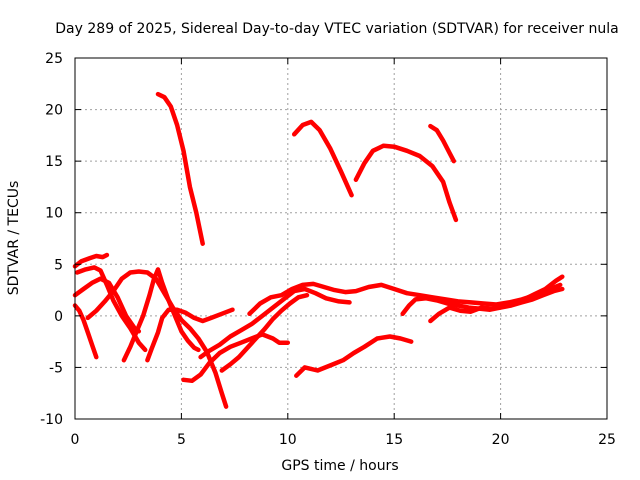 This screenshot has width=640, height=480. I want to click on x-tick-label: 10, so click(288, 440).